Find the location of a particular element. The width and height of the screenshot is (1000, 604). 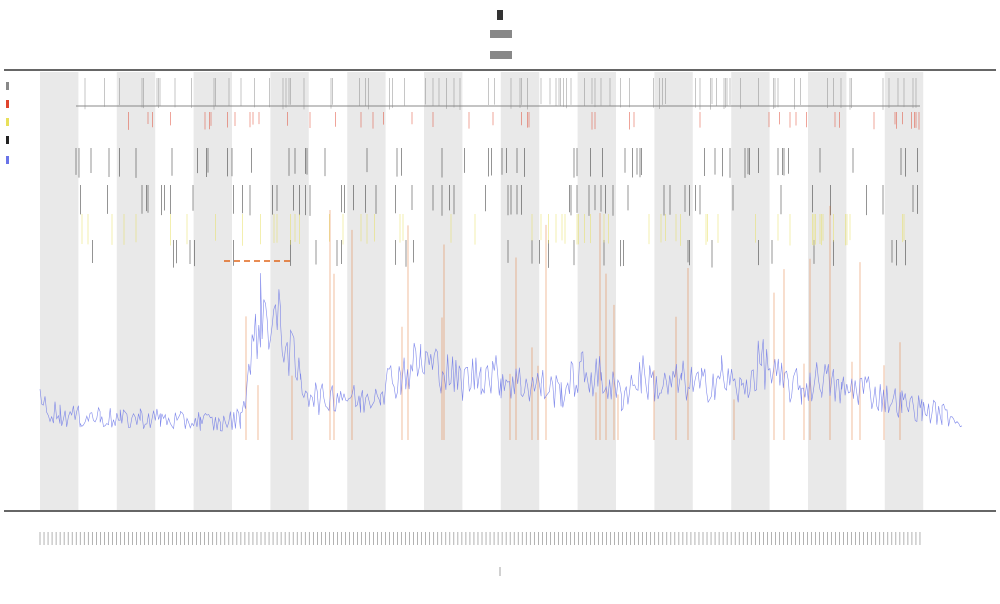

legend is located at coordinates (7, 123).